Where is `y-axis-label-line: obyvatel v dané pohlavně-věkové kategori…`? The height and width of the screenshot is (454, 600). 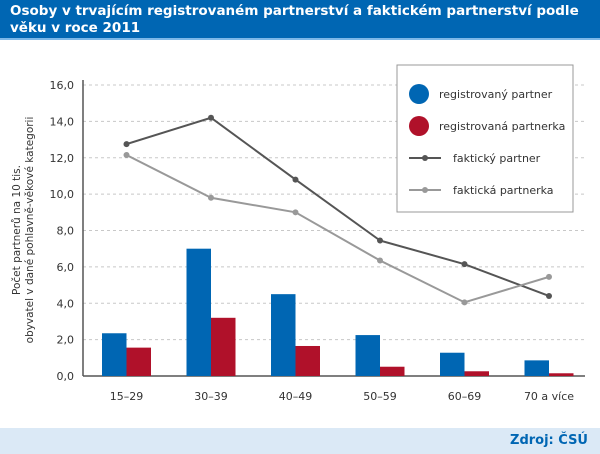
y-axis-label-line: obyvatel v dané pohlavně-věkové kategori… is located at coordinates (30, 230).